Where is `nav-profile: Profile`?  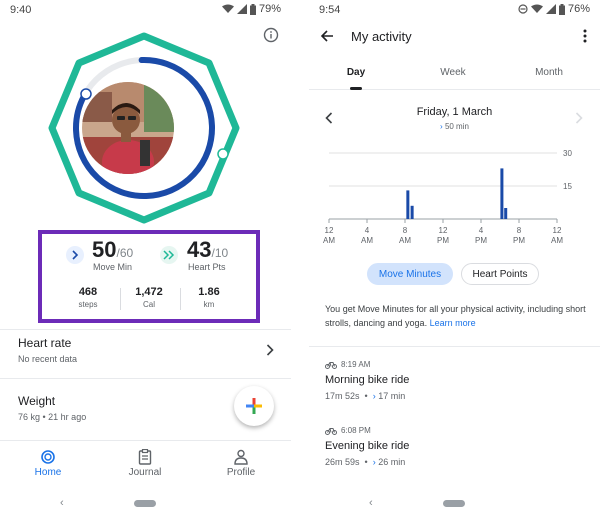 nav-profile: Profile is located at coordinates (241, 462).